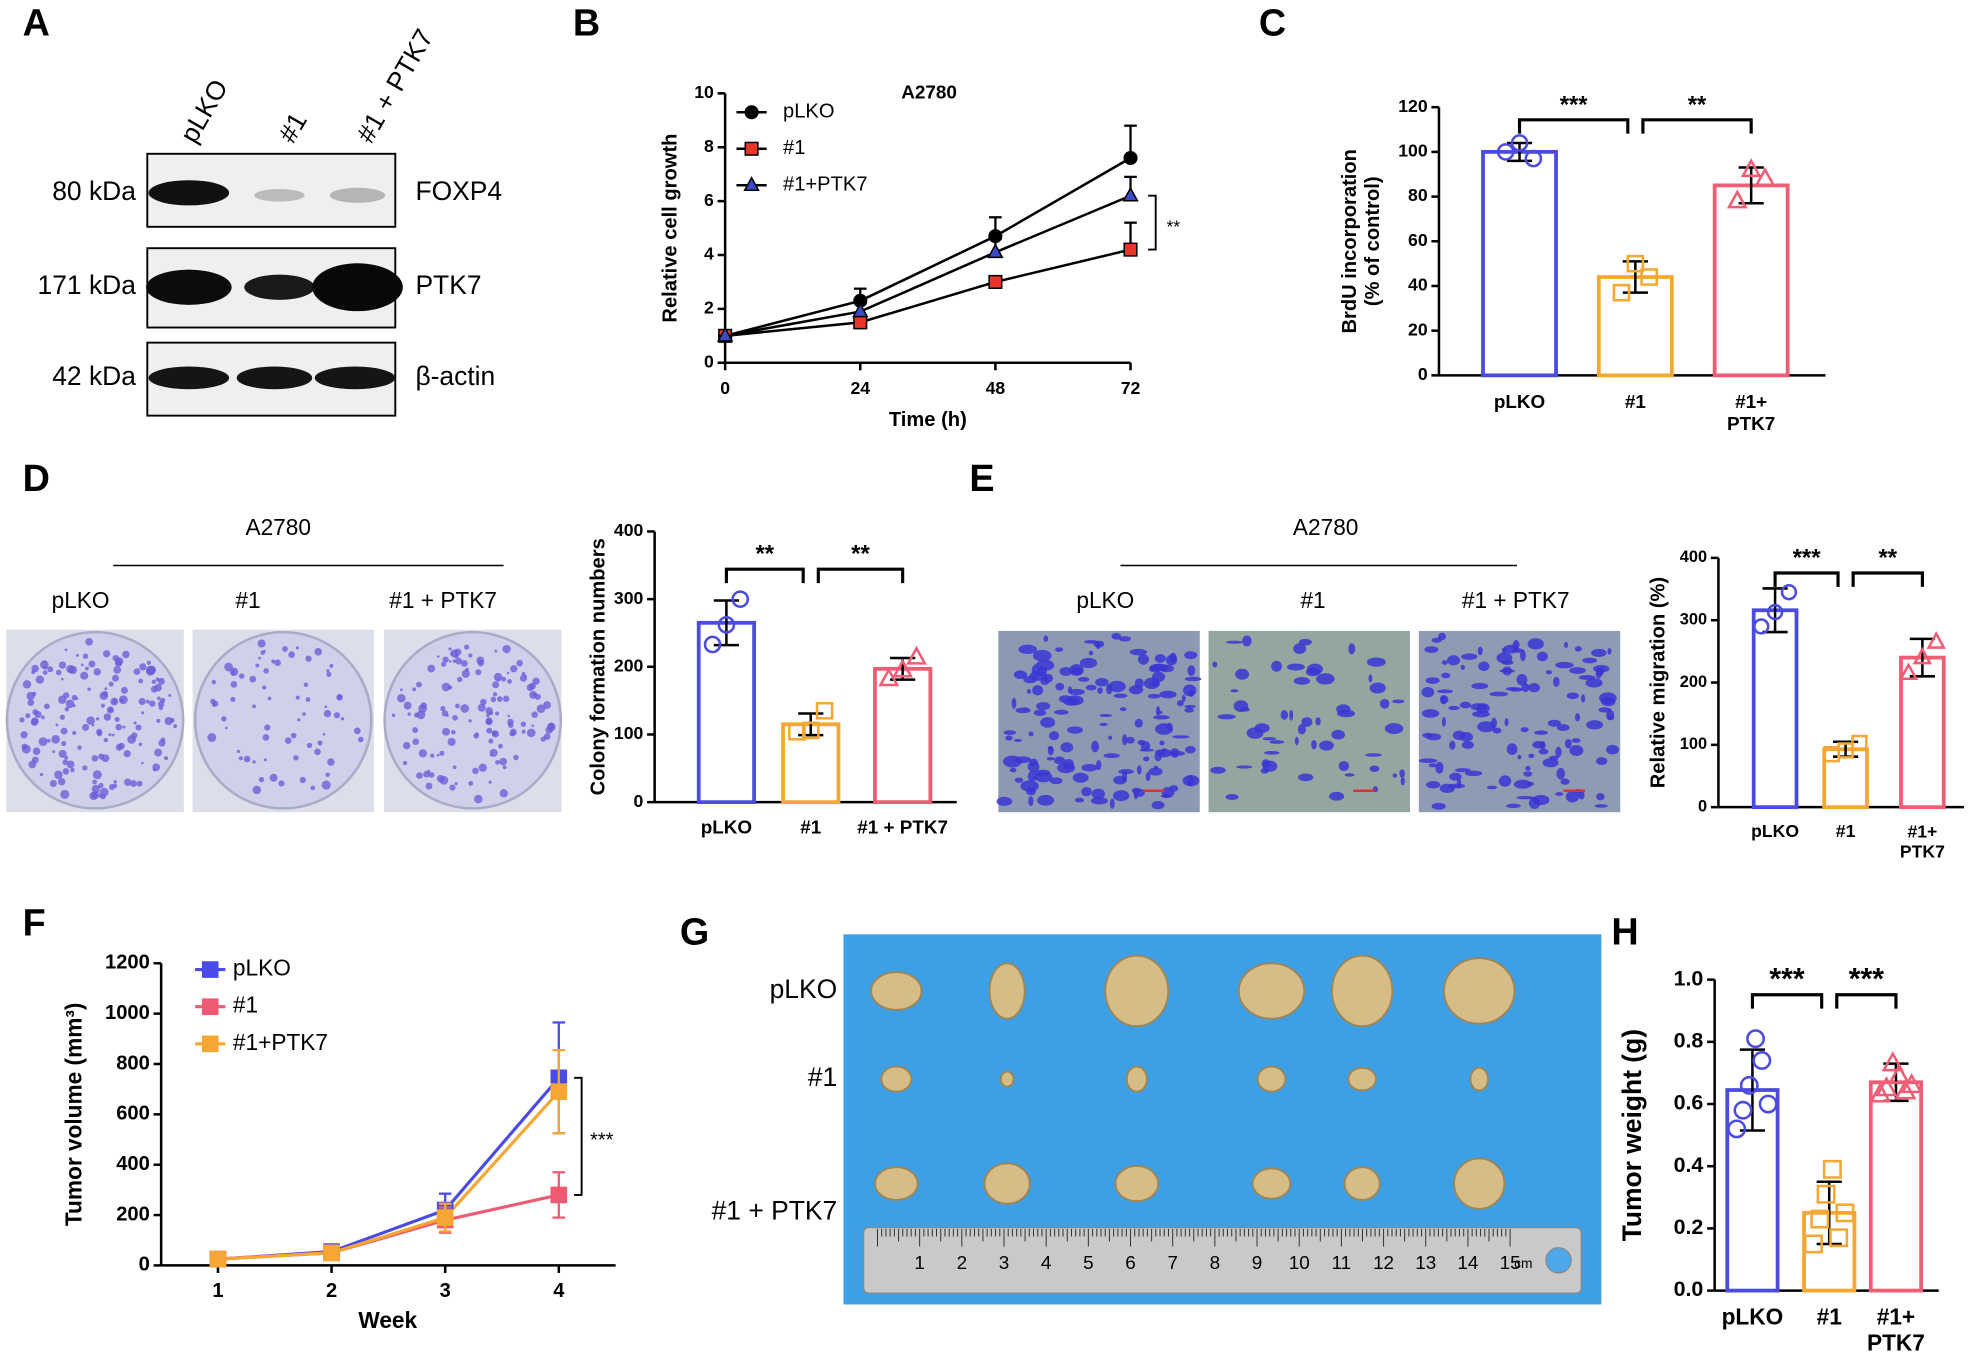 Image resolution: width=1974 pixels, height=1355 pixels. I want to click on legend-label: #1, so click(245, 1005).